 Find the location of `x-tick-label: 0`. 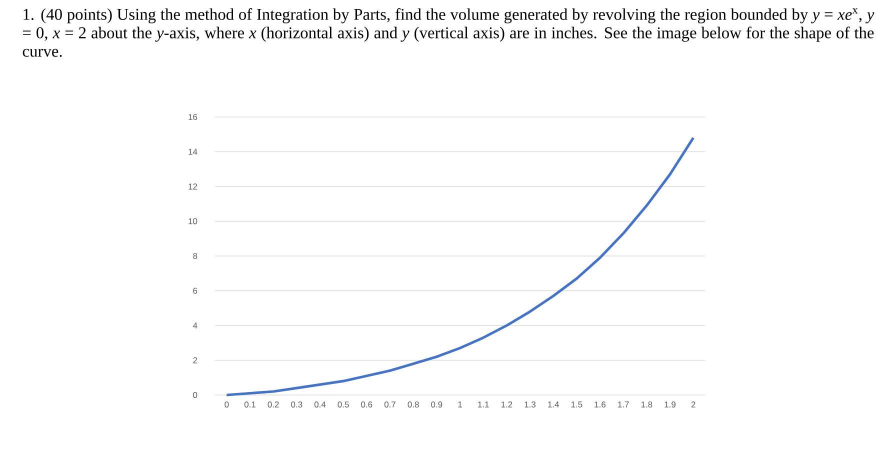

x-tick-label: 0 is located at coordinates (226, 405).